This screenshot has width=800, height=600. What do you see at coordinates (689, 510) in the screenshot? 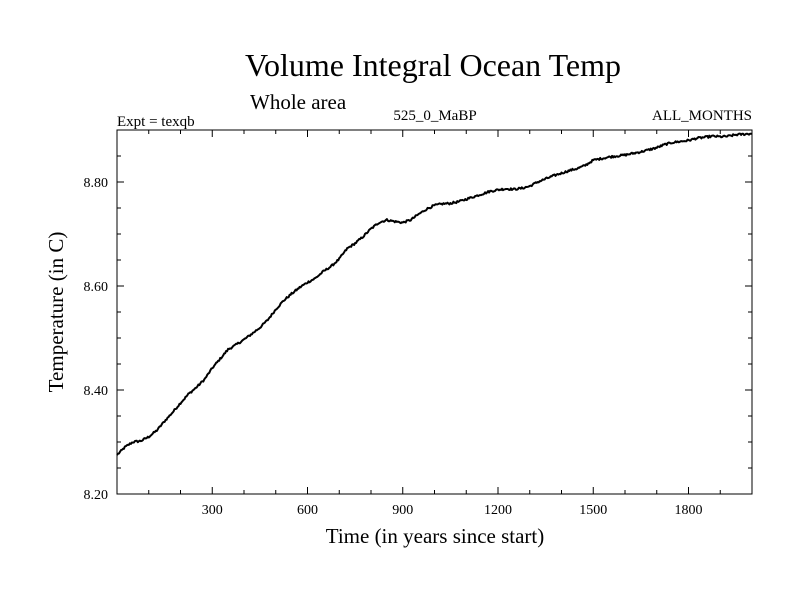
I see `x-tick-label: 1800` at bounding box center [689, 510].